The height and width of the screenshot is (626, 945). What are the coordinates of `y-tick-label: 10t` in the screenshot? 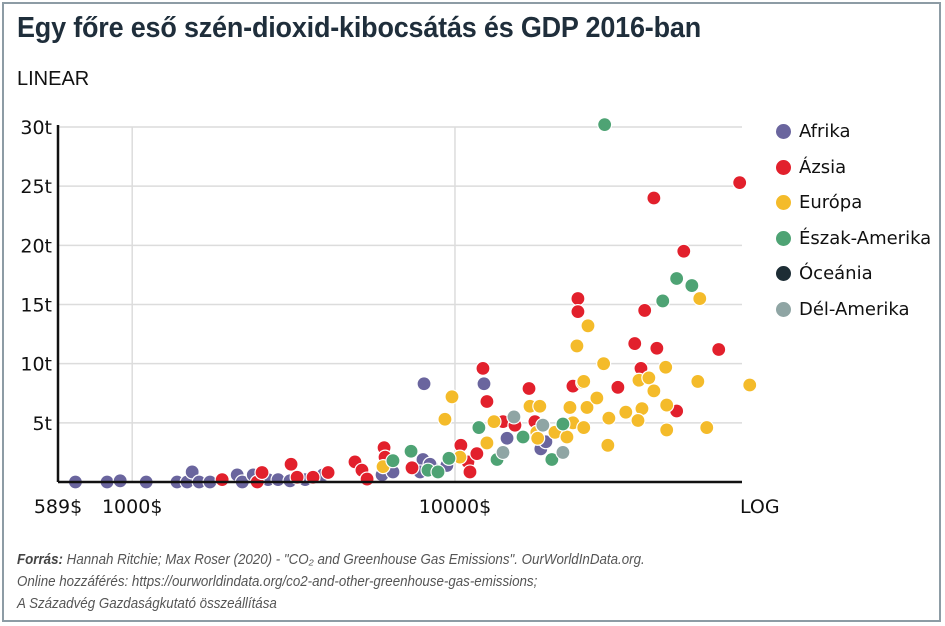 It's located at (36, 365).